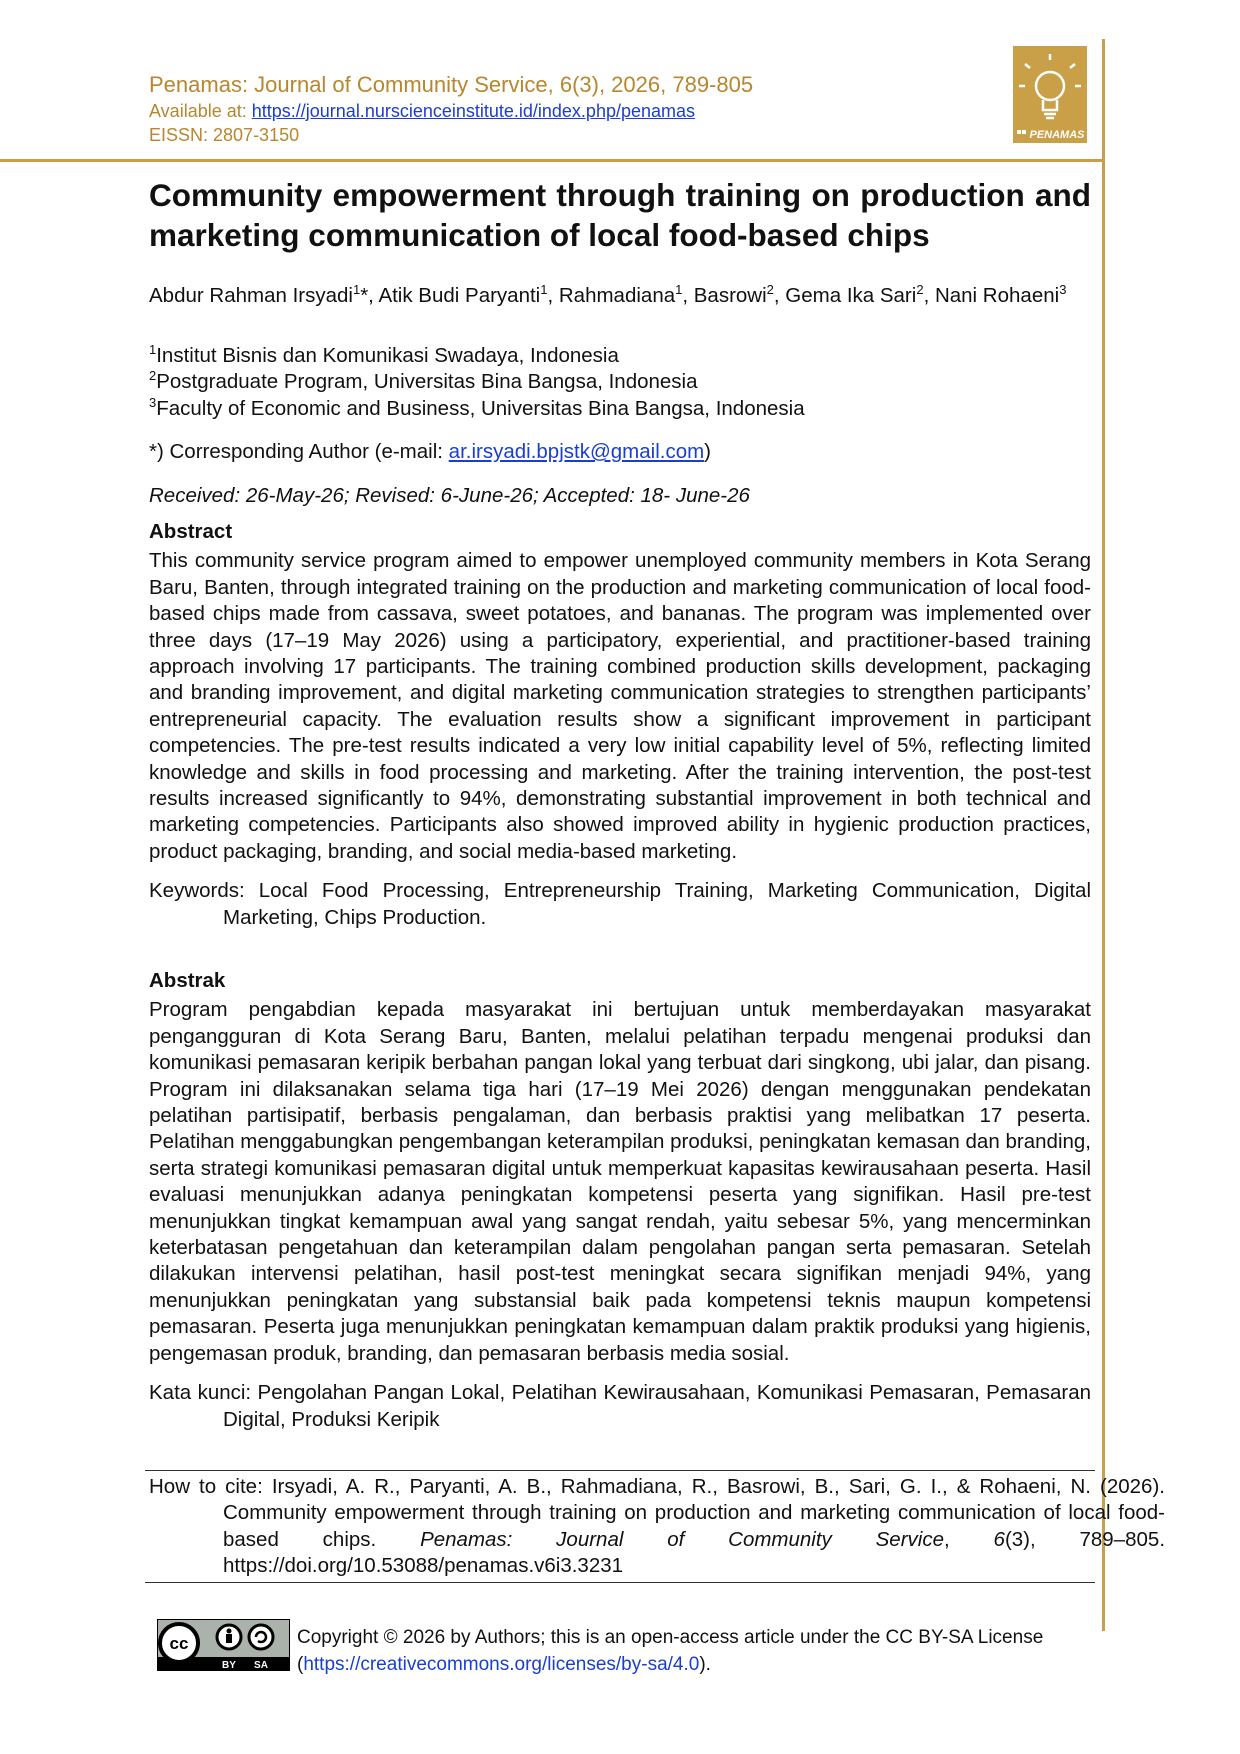 The width and height of the screenshot is (1240, 1754). What do you see at coordinates (947, 1539) in the screenshot?
I see `cite-sep: ,` at bounding box center [947, 1539].